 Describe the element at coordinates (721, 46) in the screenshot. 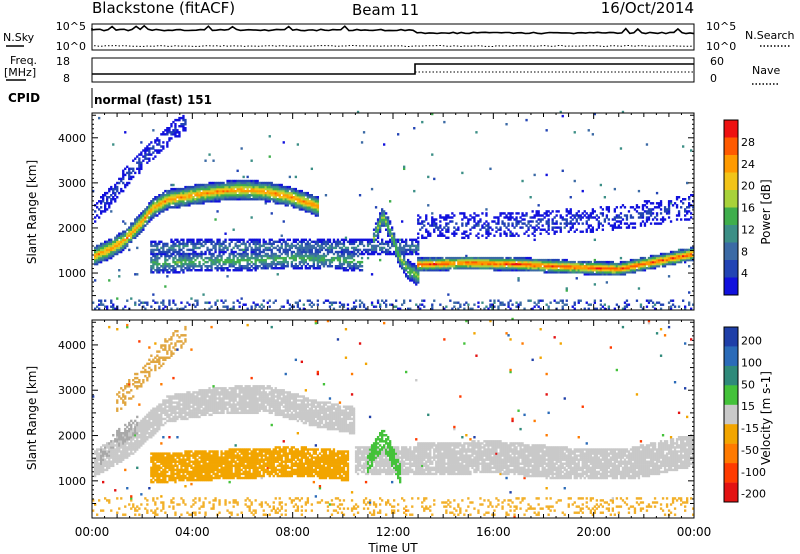

I see `noise-right-tick-bottom: 10^0` at that location.